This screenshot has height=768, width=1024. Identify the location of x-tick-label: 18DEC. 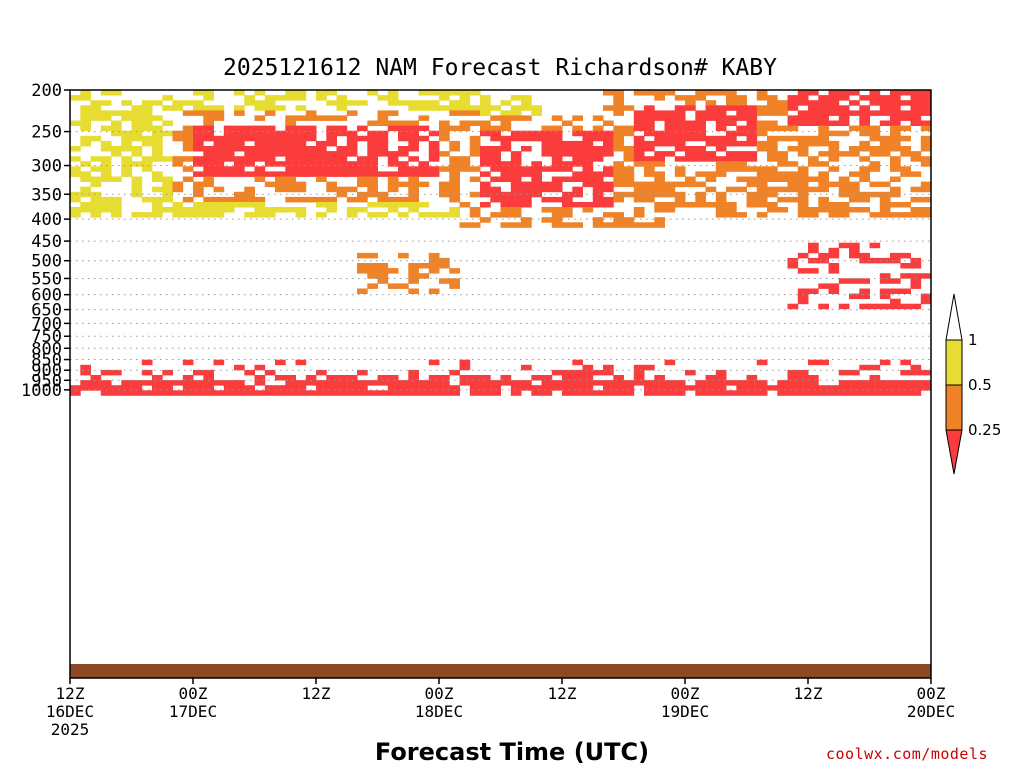
(439, 711).